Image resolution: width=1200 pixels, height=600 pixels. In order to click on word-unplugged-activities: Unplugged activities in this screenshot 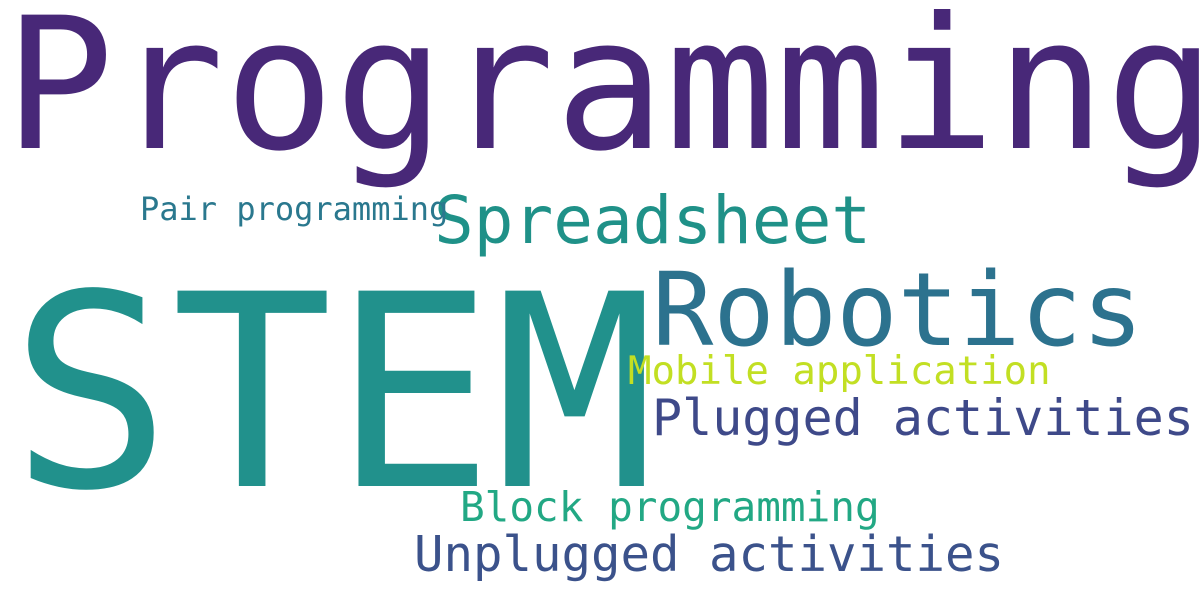, I will do `click(709, 554)`.